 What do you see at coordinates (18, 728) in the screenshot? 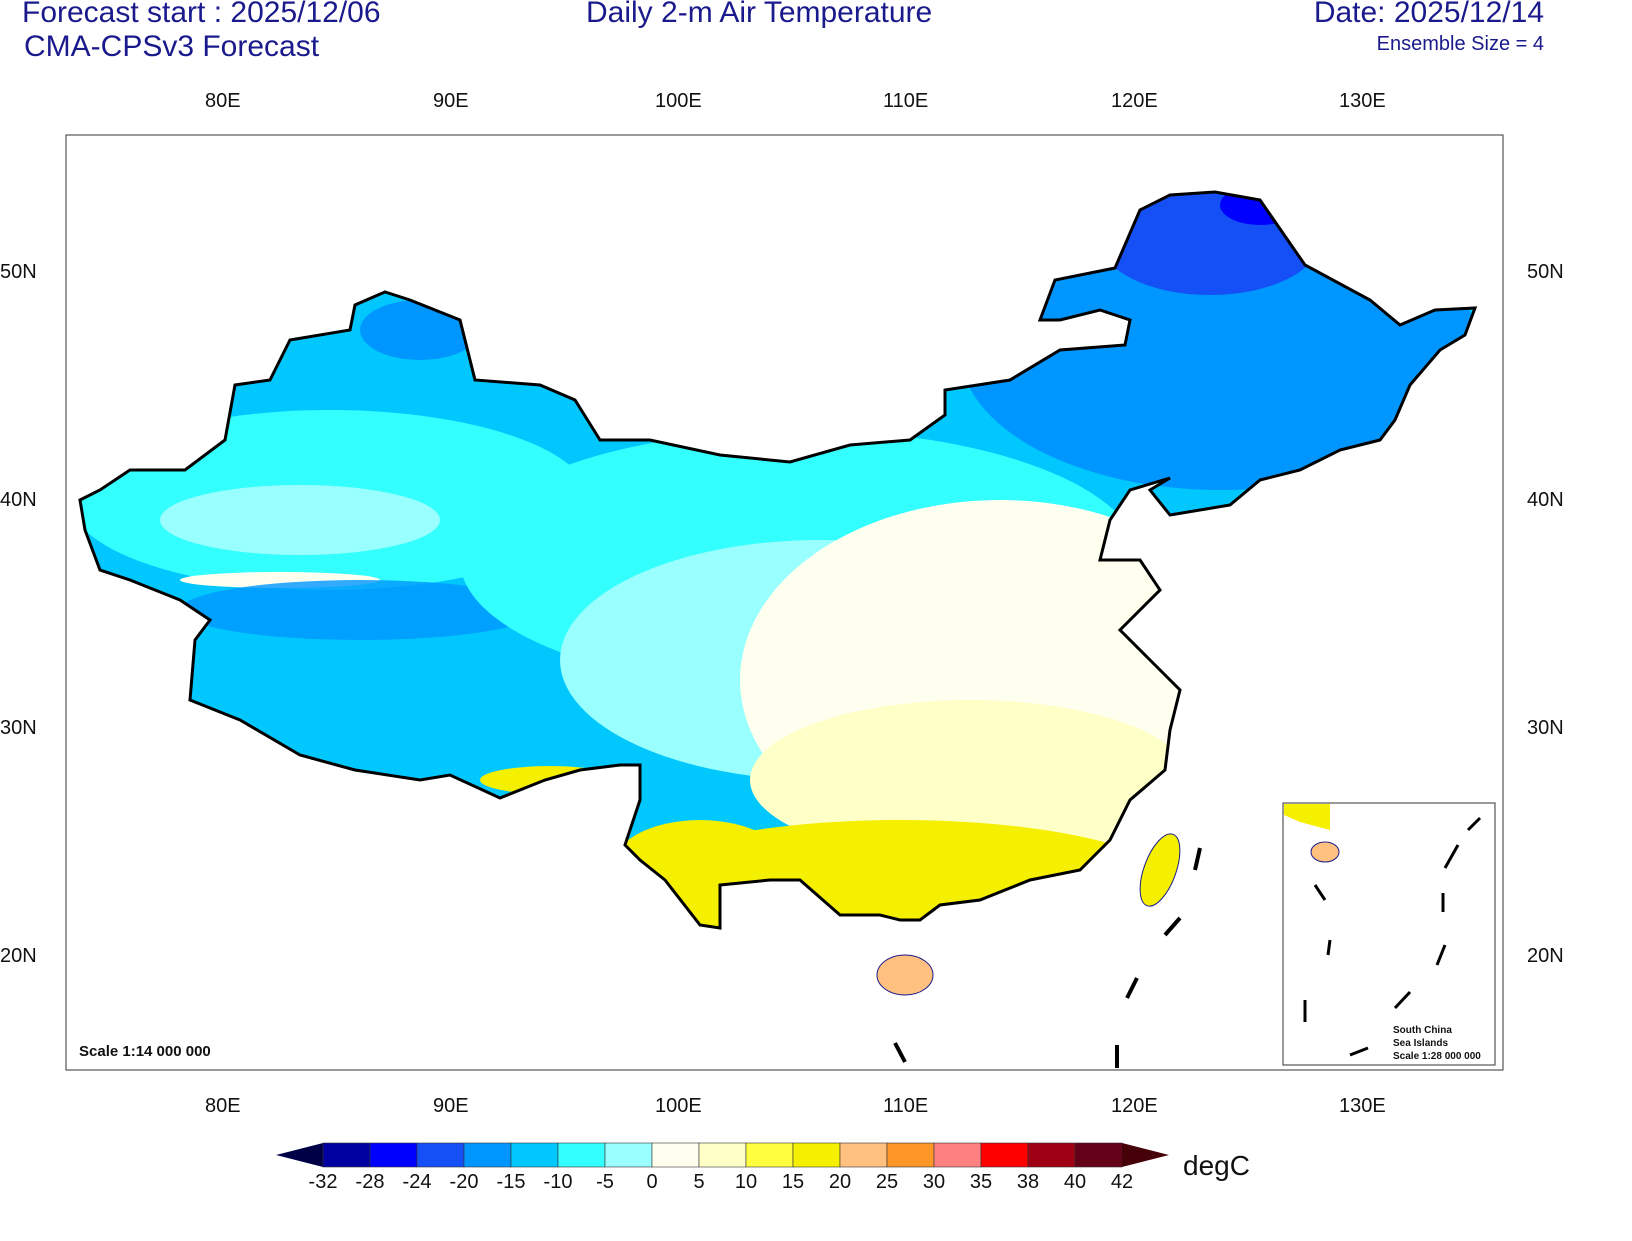
I see `lat-label-left: 30N` at bounding box center [18, 728].